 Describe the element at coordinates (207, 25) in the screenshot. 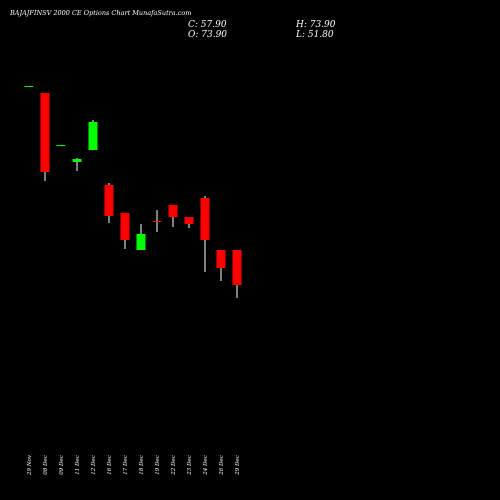

I see `close-label: C: 57.90` at that location.